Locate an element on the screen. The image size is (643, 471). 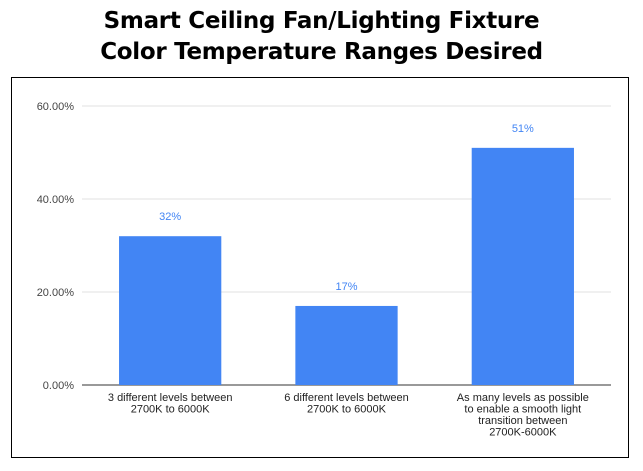
data-label: 32% is located at coordinates (170, 217).